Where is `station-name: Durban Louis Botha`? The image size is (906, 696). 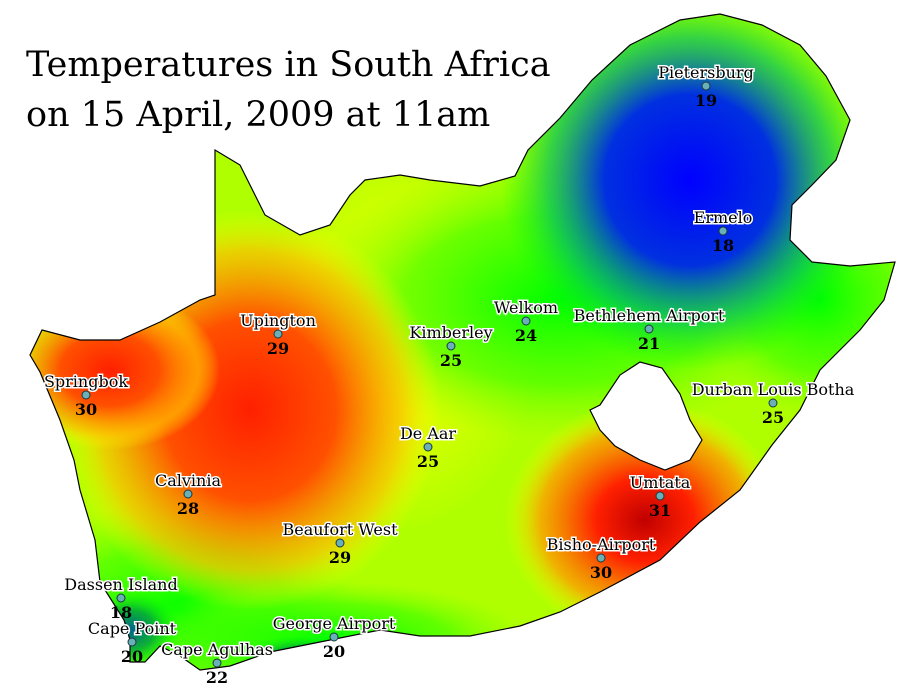 station-name: Durban Louis Botha is located at coordinates (773, 389).